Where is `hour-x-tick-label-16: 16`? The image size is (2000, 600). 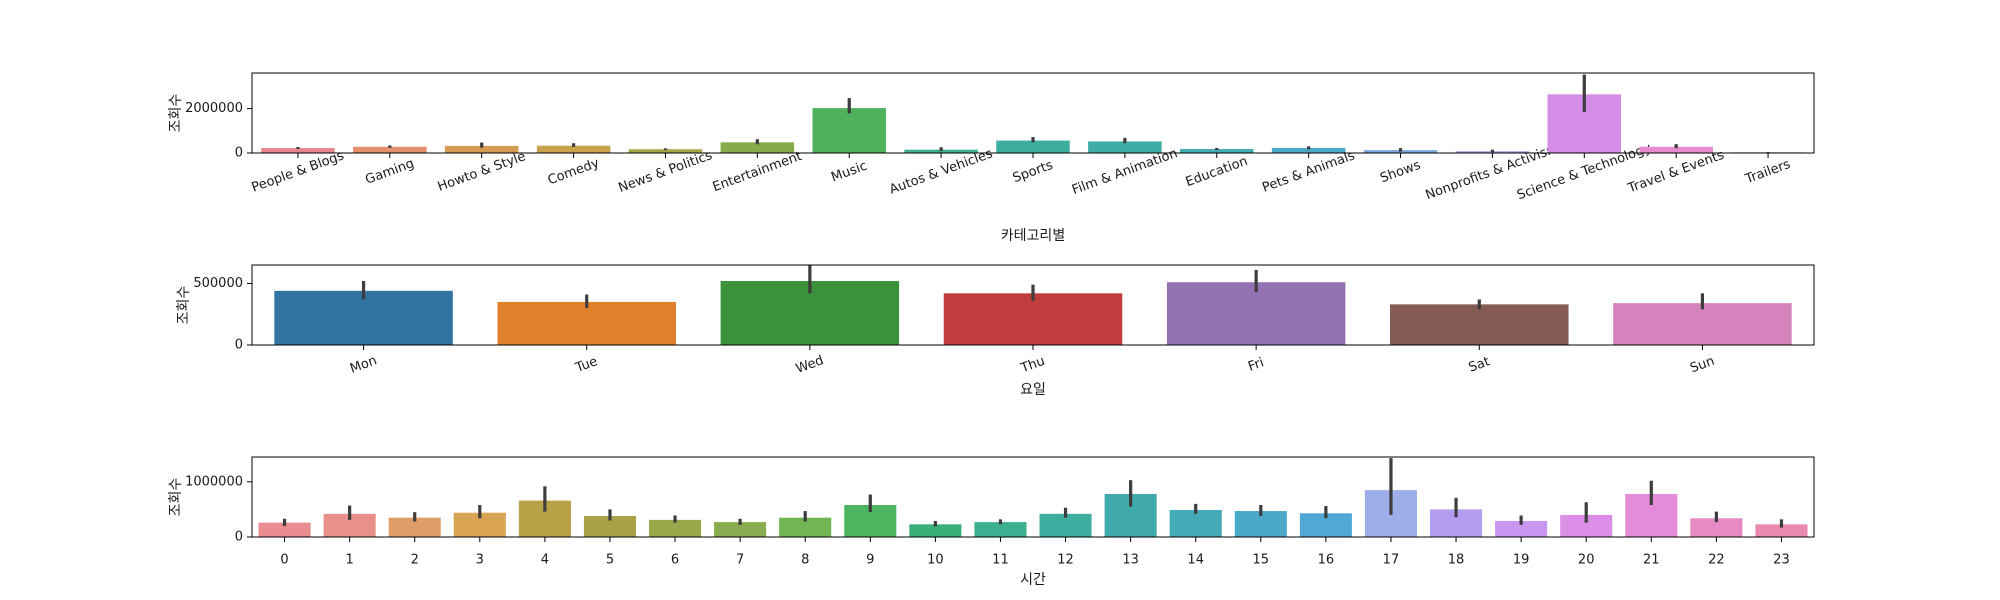
hour-x-tick-label-16: 16 is located at coordinates (1326, 560).